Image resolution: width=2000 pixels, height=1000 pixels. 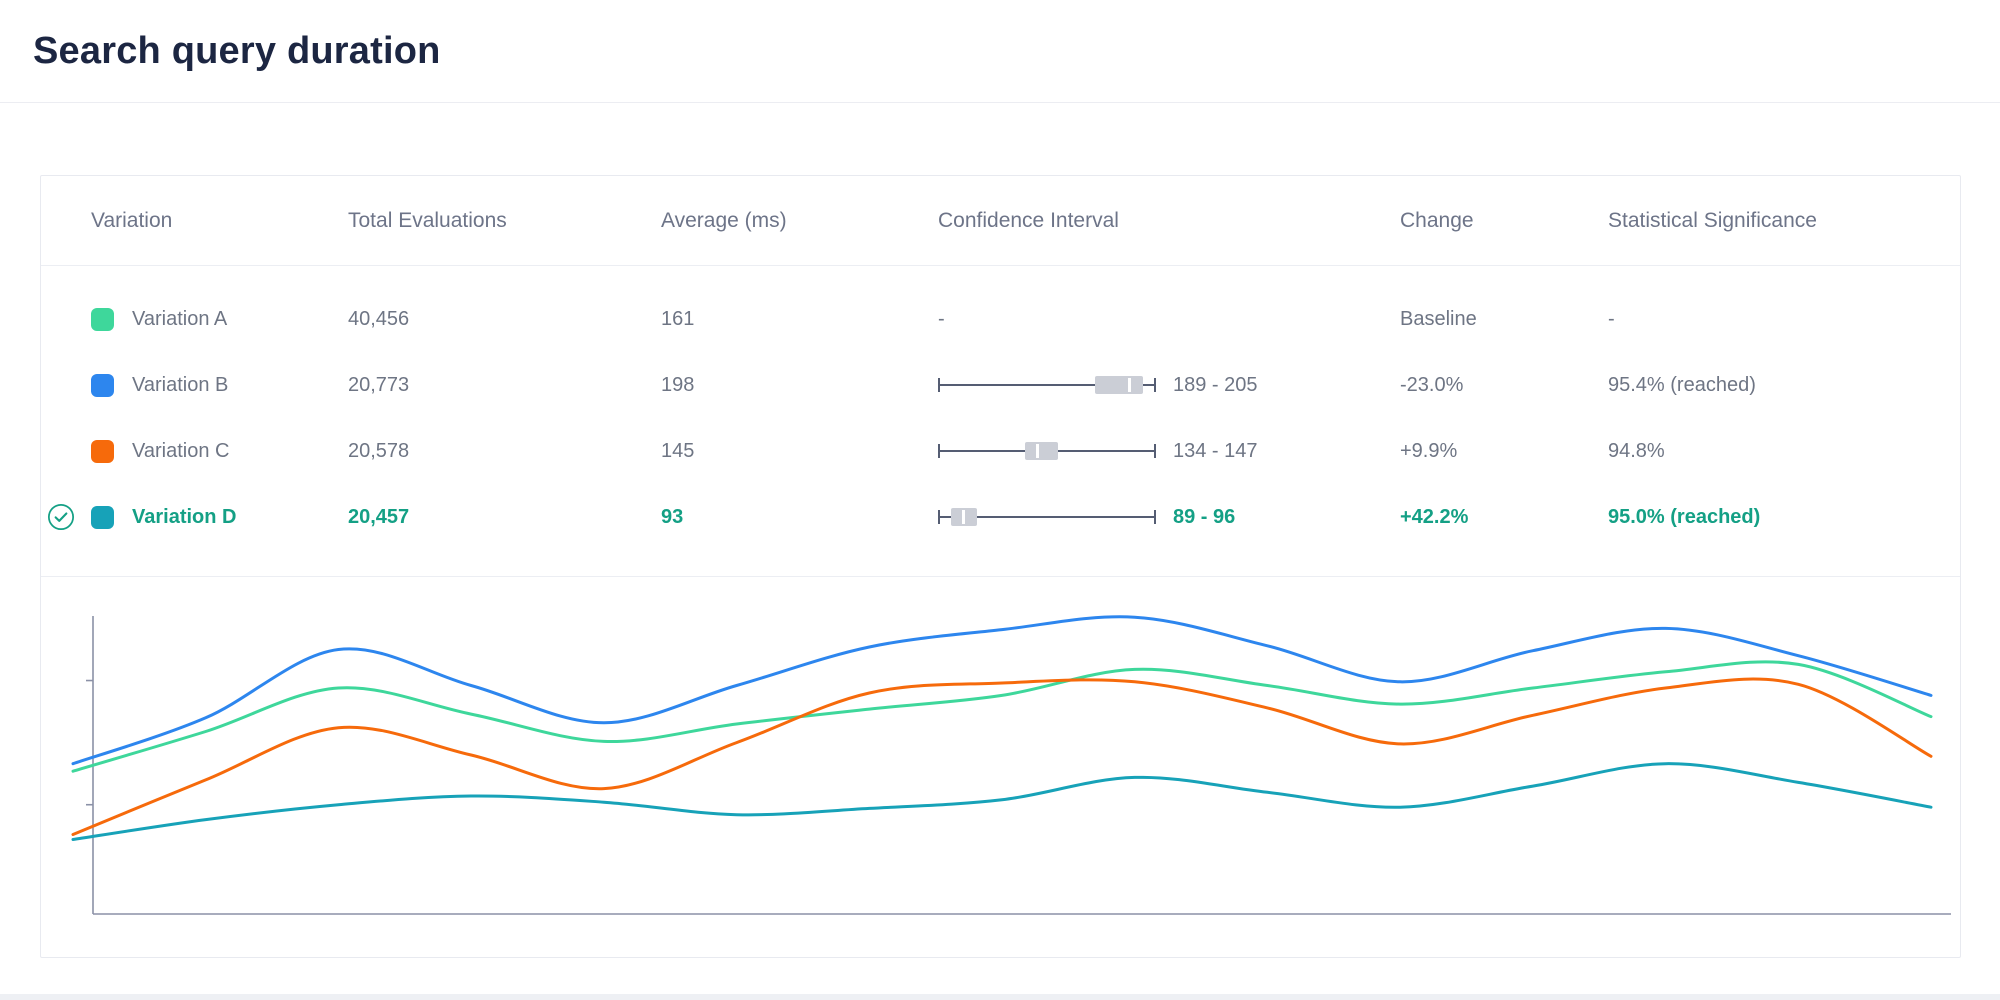 I want to click on check-circle-icon, so click(x=61, y=517).